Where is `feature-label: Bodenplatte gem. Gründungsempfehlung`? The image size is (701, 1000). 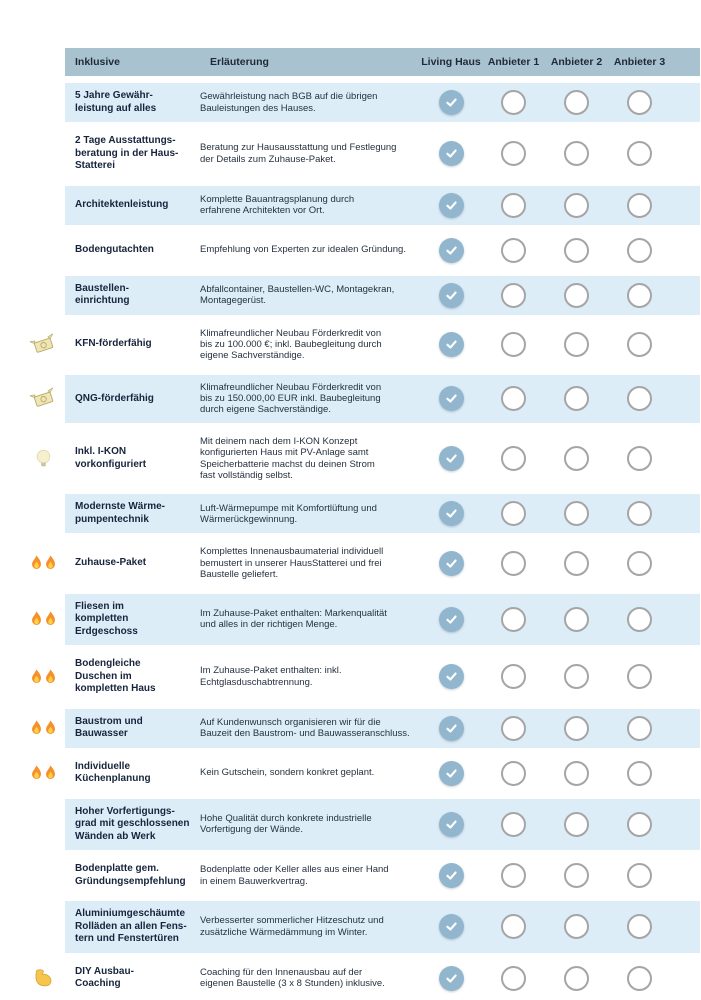 feature-label: Bodenplatte gem. Gründungsempfehlung is located at coordinates (130, 875).